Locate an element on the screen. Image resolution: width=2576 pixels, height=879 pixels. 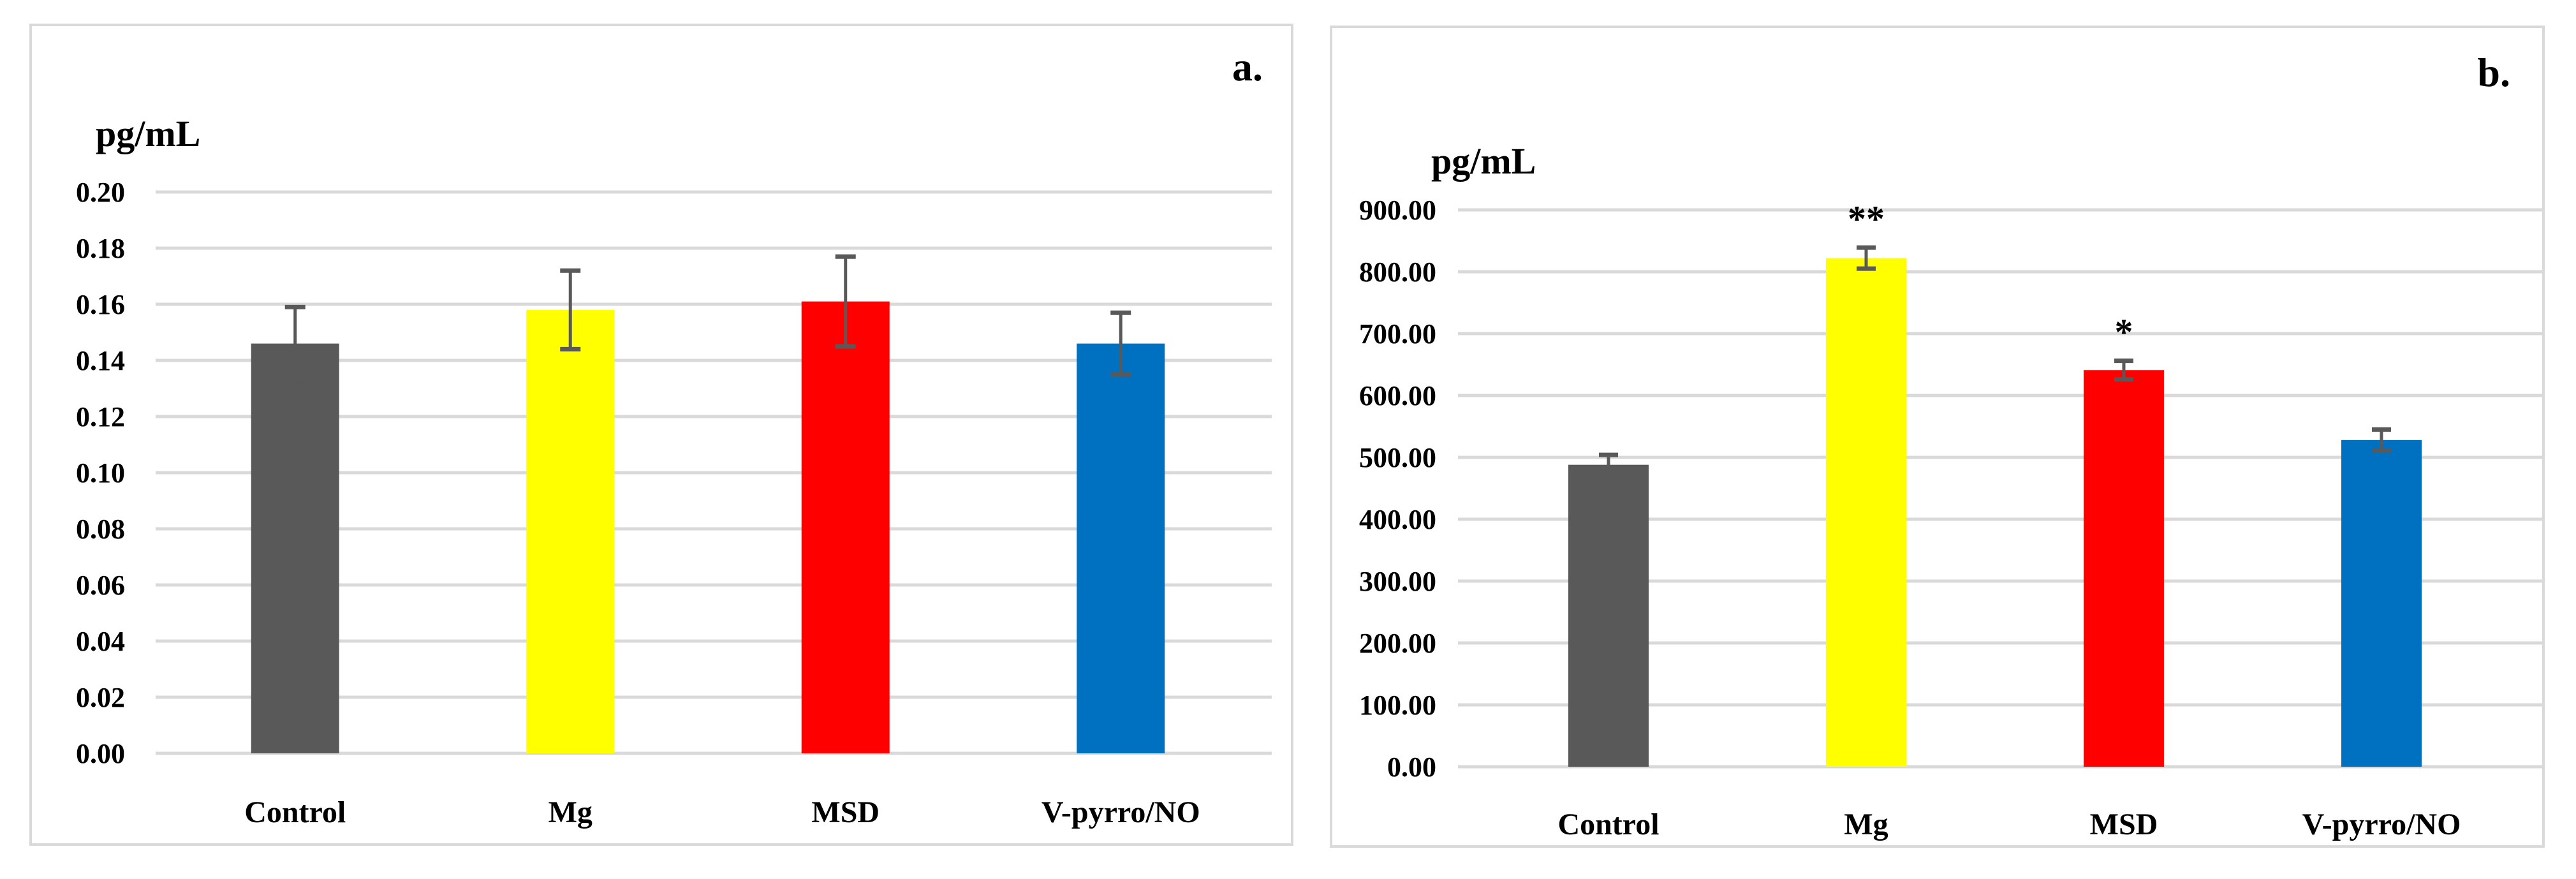
y-tick-label: 800.00 is located at coordinates (1397, 272).